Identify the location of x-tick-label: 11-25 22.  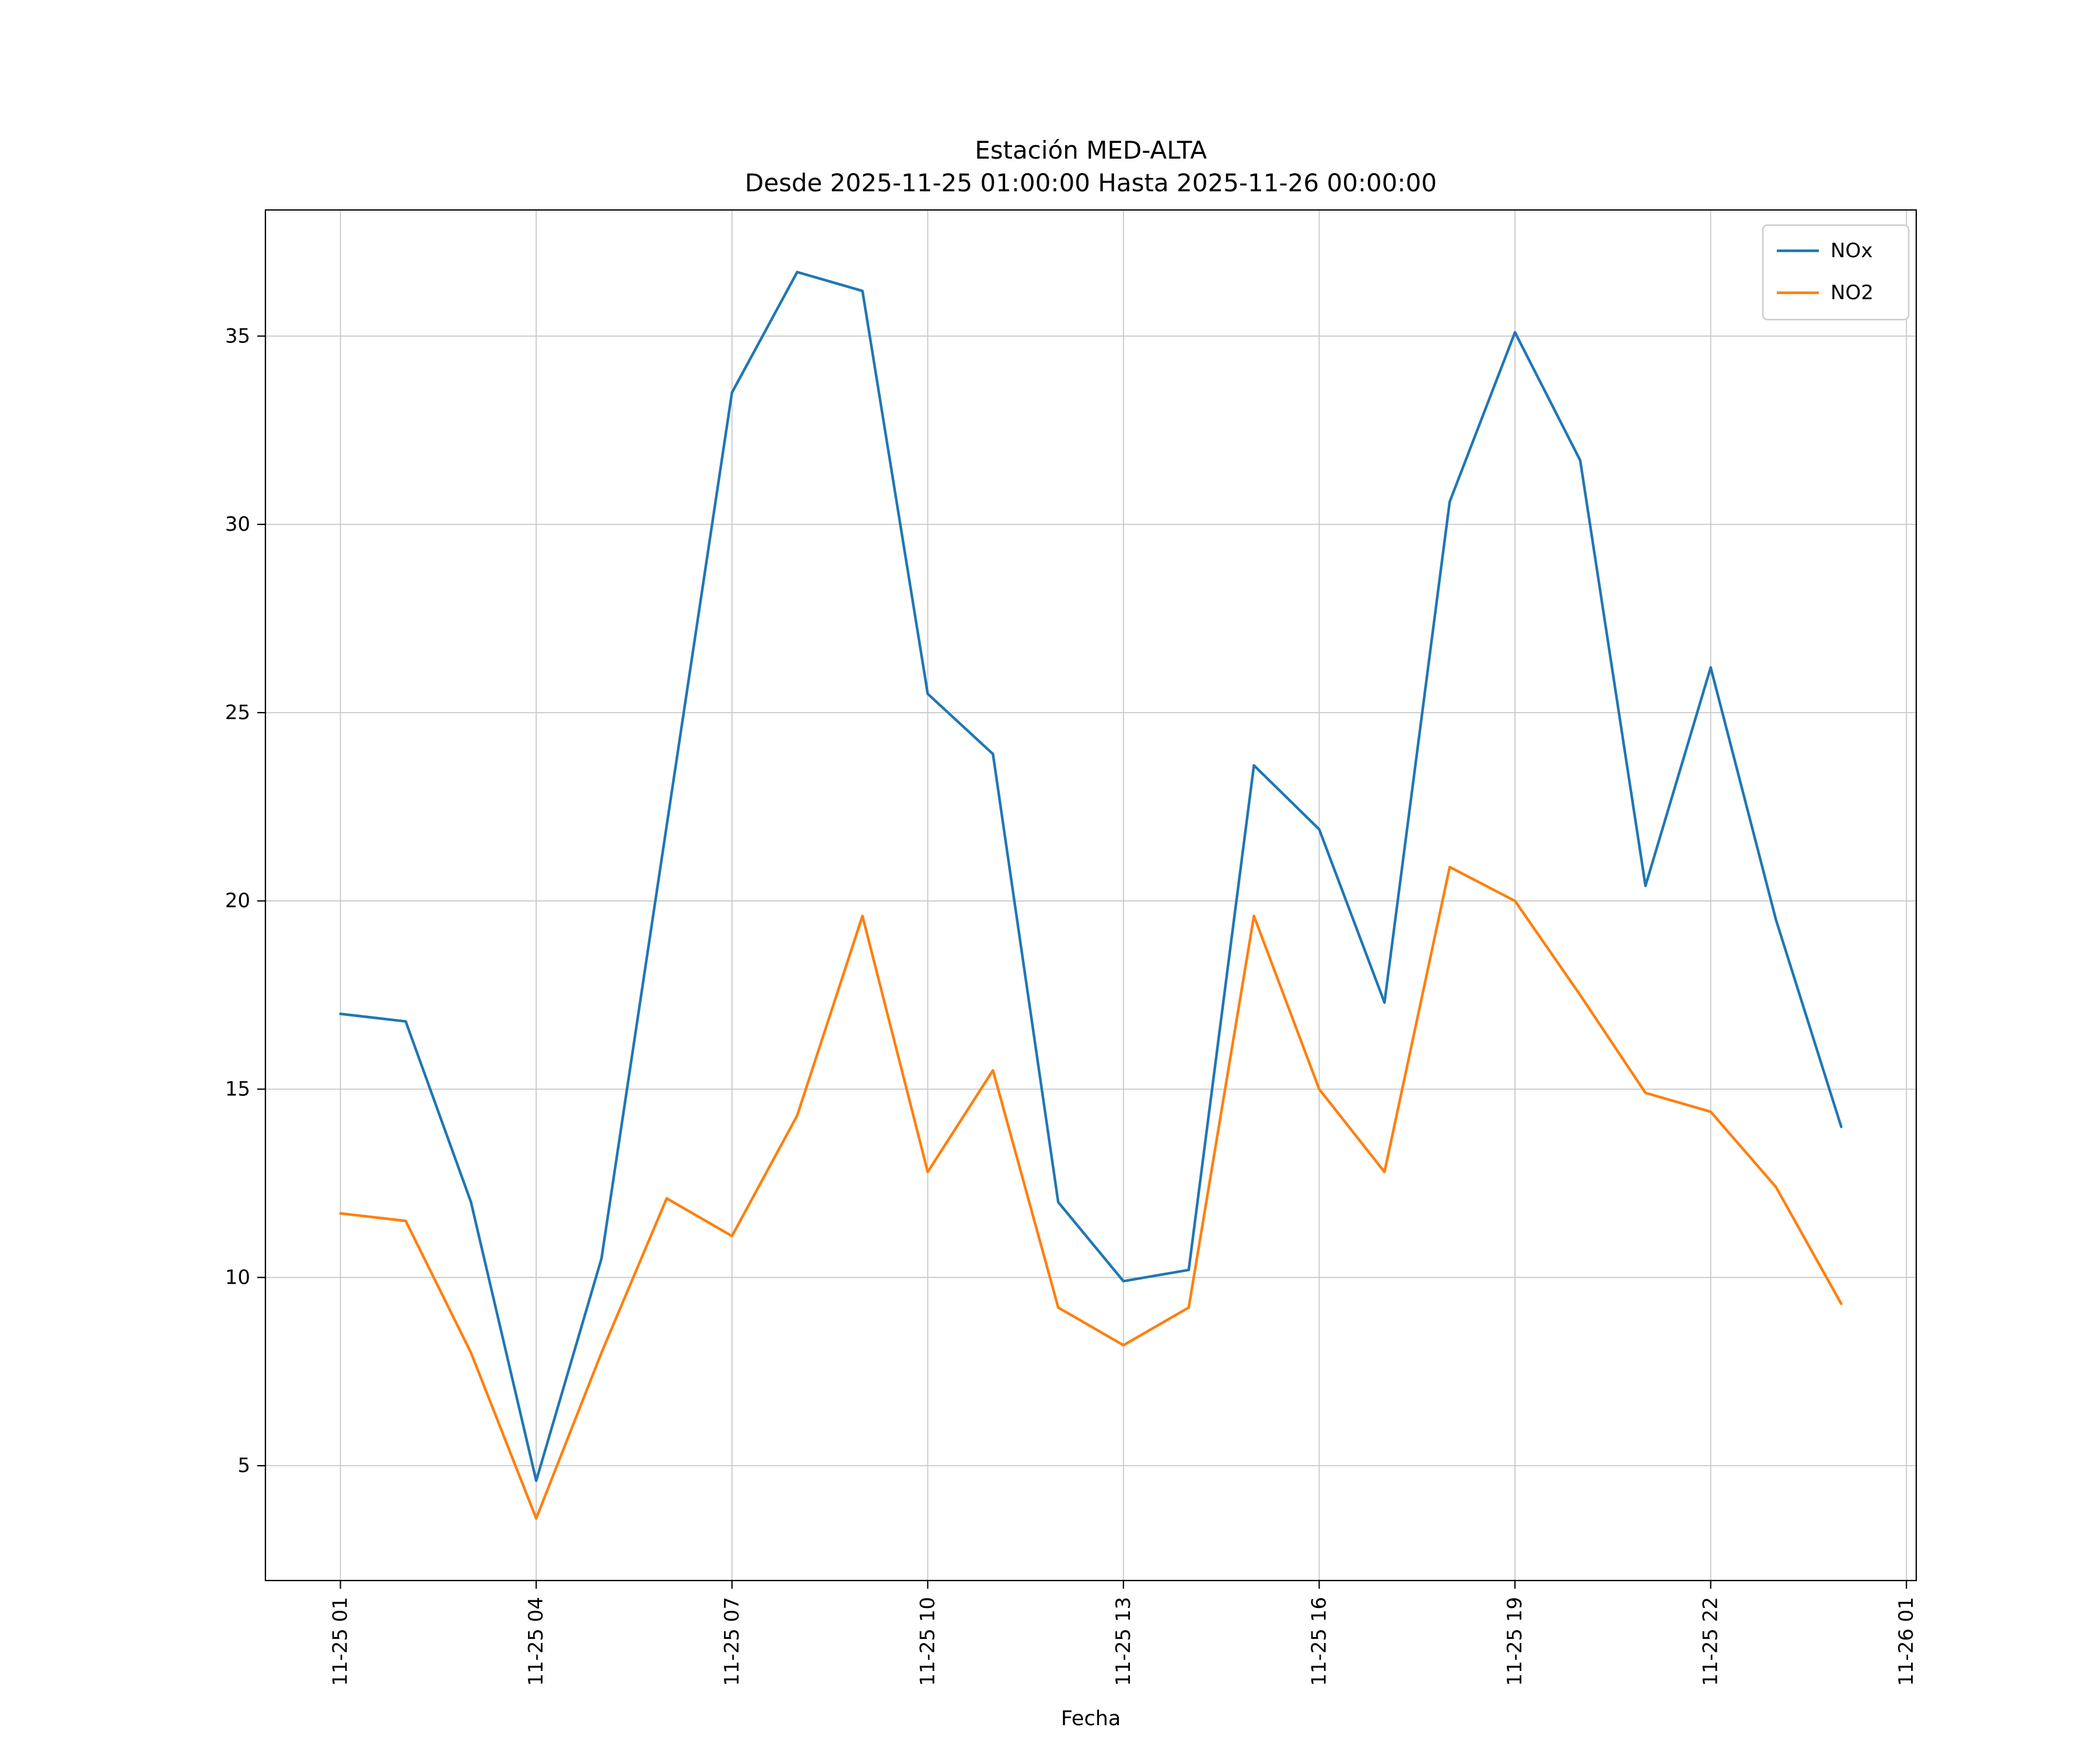
(1711, 1641).